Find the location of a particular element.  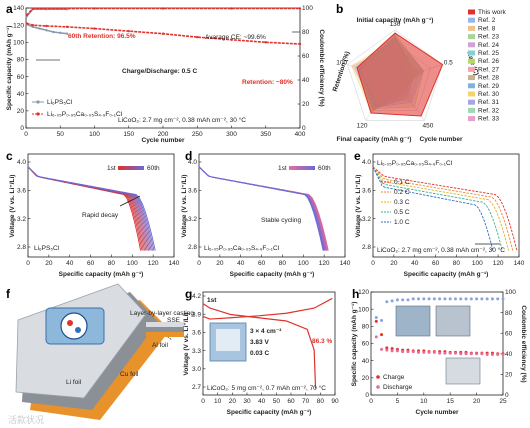

ann-retention-60: 60th Retention: 96.5% is located at coordinates (102, 36).